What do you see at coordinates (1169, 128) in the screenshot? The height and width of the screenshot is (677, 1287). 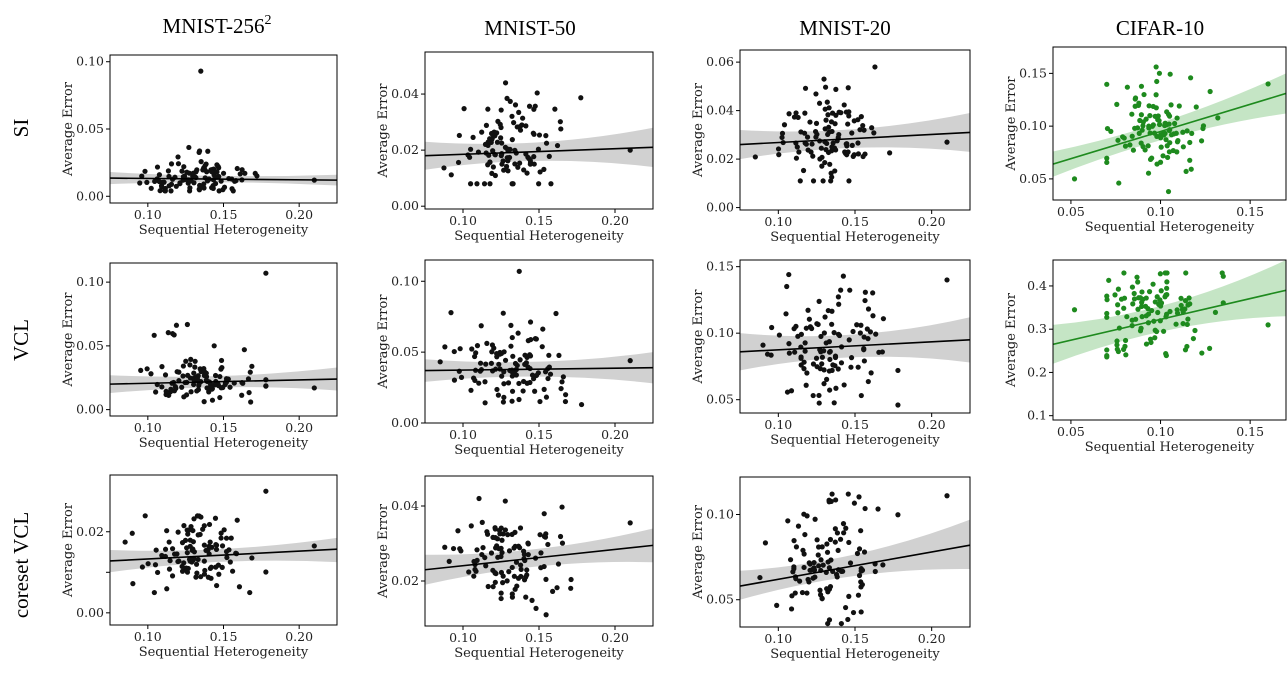 I see `regression-line` at bounding box center [1169, 128].